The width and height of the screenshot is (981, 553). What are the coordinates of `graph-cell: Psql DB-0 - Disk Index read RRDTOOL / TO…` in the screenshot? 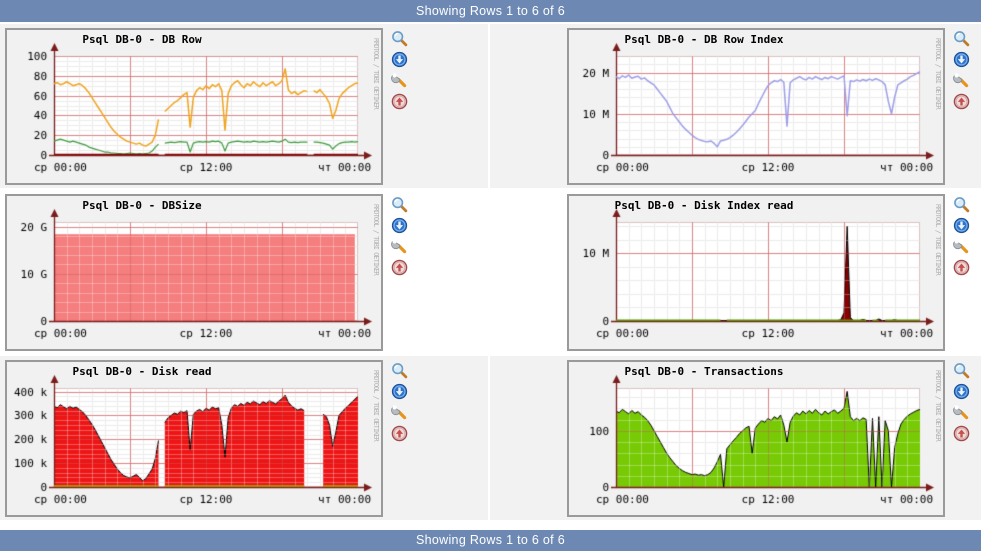 It's located at (735, 272).